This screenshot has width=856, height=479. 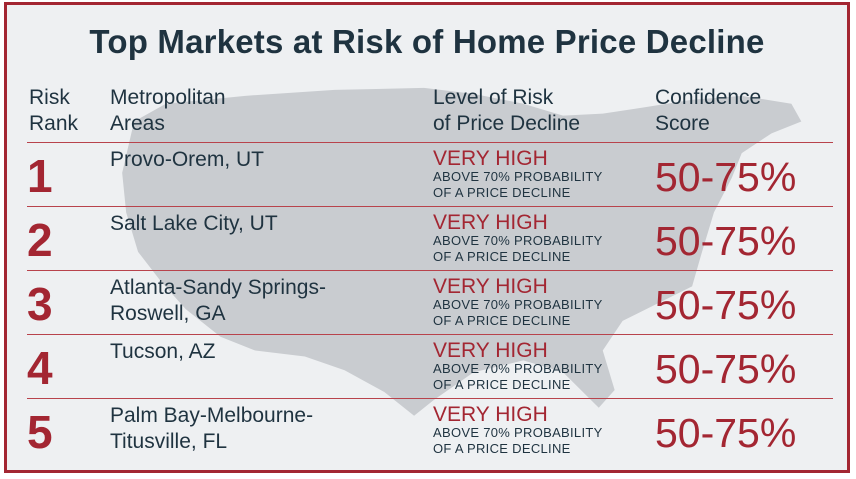 I want to click on risk-rank: 2, so click(x=40, y=240).